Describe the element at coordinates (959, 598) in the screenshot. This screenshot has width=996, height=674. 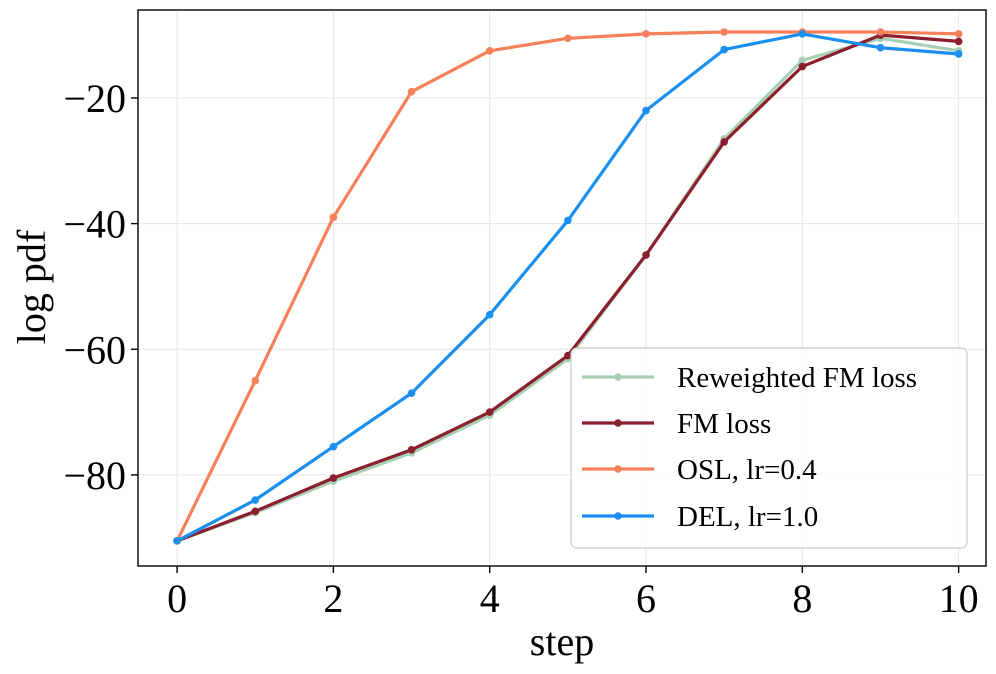
I see `x-tick-label: 10` at that location.